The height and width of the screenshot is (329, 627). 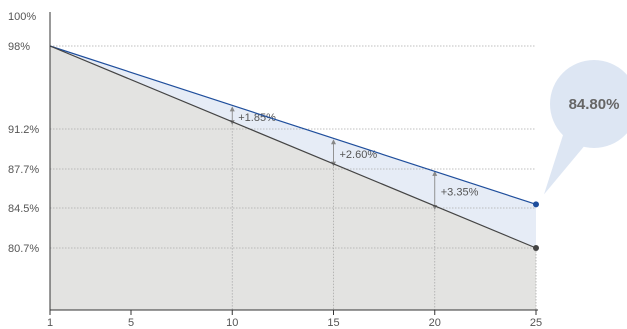 I want to click on x-tick-label: 25, so click(x=536, y=323).